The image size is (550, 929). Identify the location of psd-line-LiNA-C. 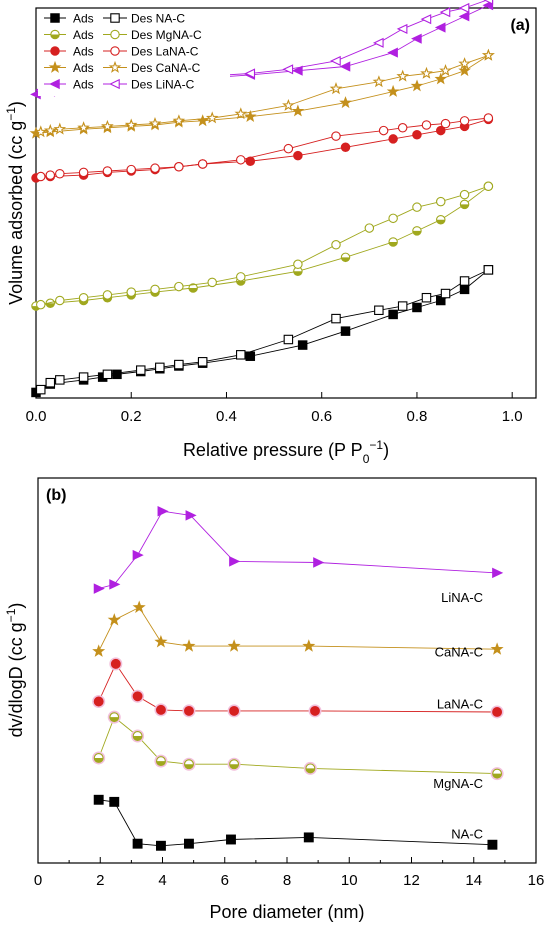
(298, 550).